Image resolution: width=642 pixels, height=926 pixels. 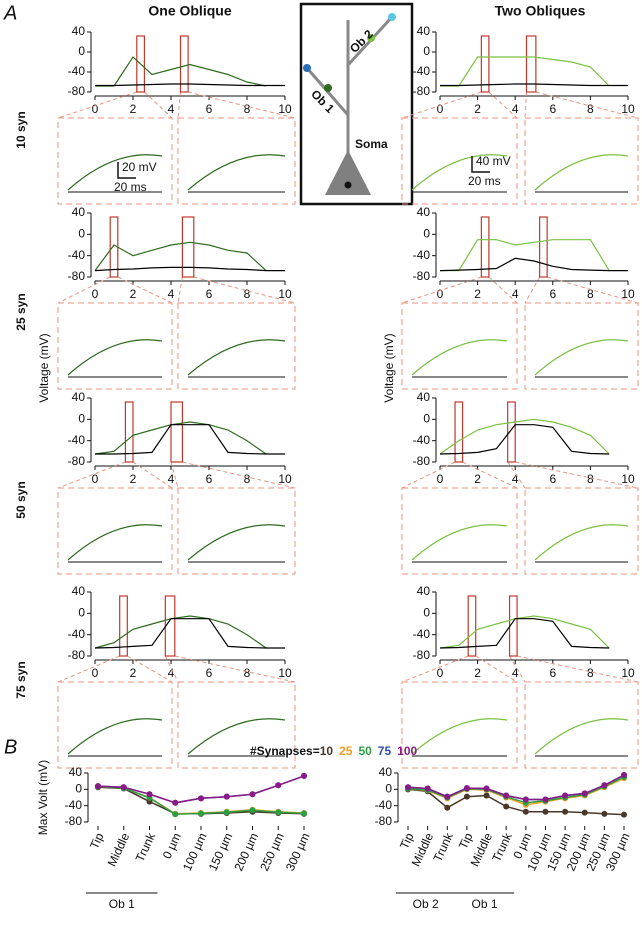 What do you see at coordinates (139, 167) in the screenshot?
I see `scale-bar-label: 20 mV` at bounding box center [139, 167].